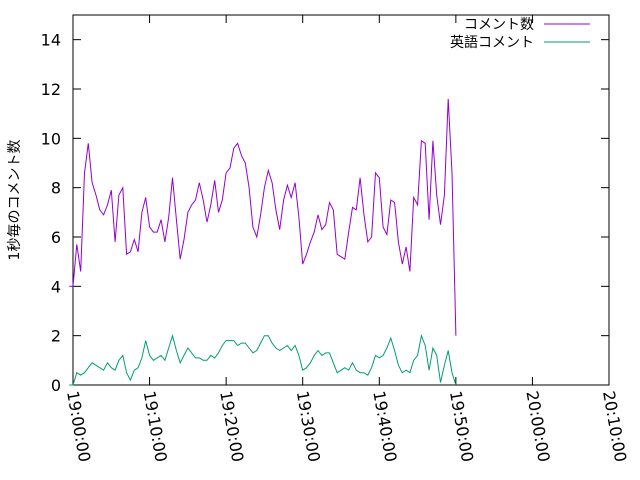 This screenshot has height=480, width=640. I want to click on legend-label: コメント数, so click(499, 25).